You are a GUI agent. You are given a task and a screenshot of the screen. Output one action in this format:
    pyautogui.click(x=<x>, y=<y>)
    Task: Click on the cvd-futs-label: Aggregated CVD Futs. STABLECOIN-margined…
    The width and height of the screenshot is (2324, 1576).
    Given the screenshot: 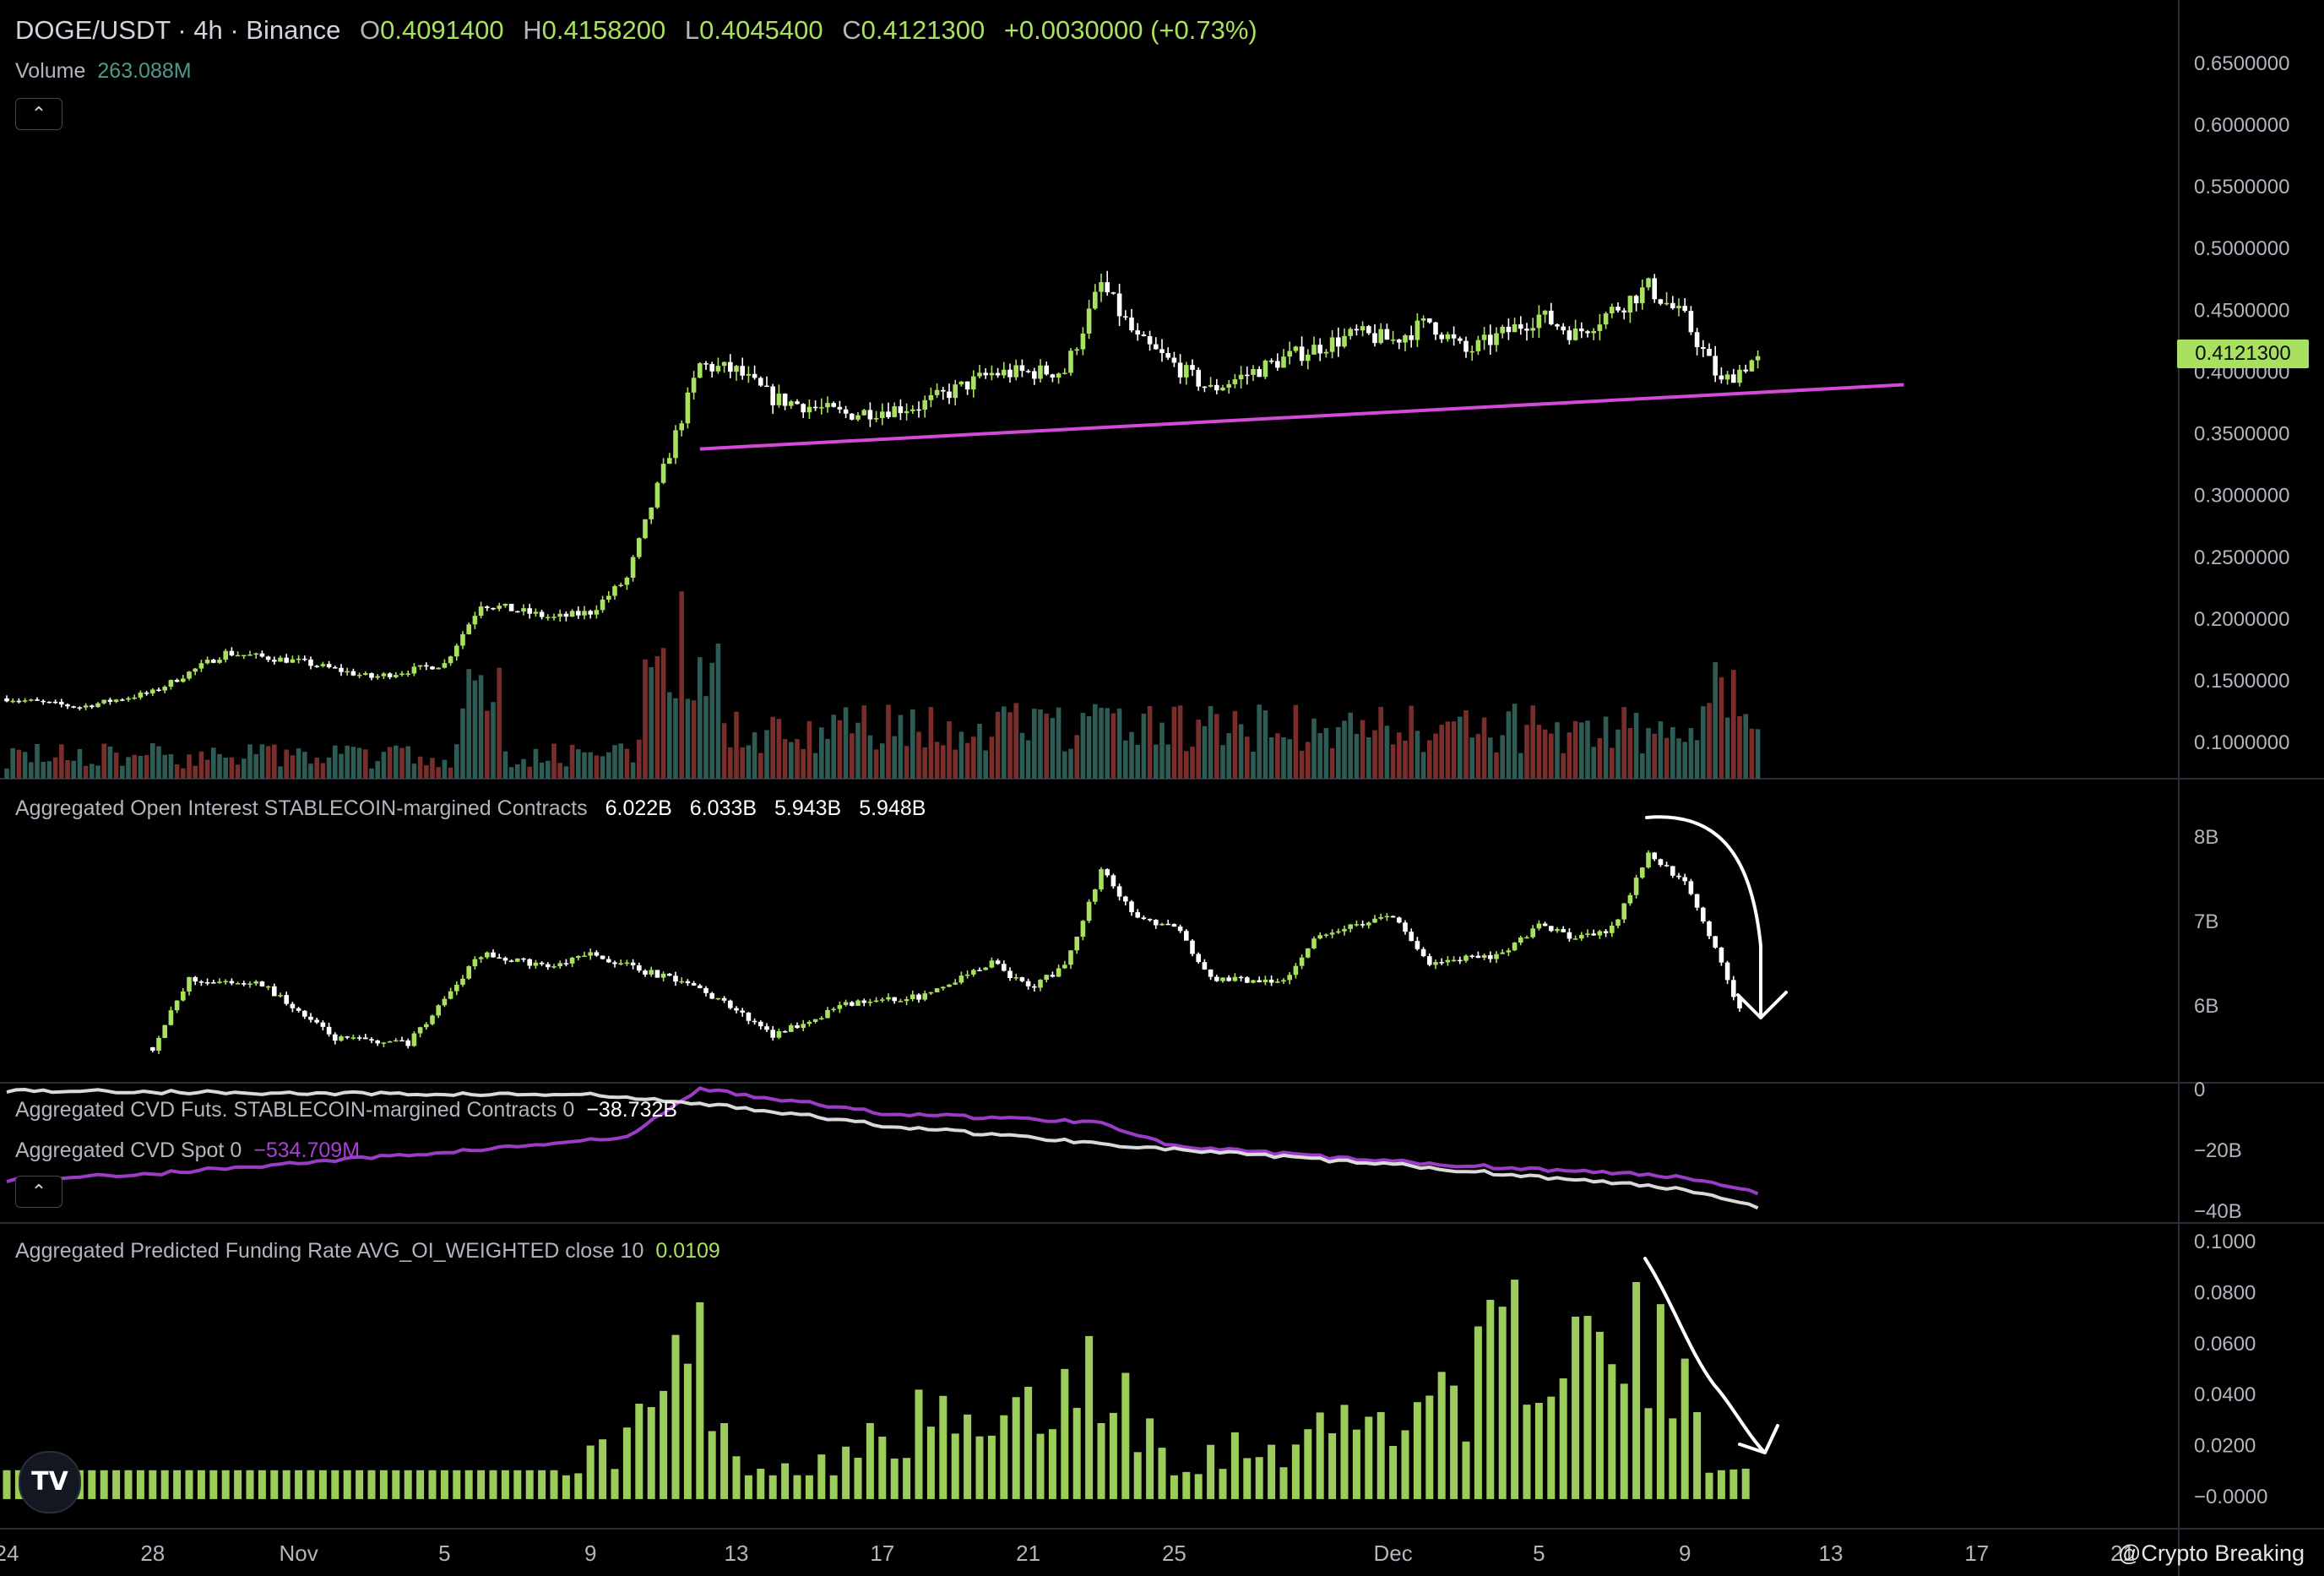 What is the action you would take?
    pyautogui.click(x=295, y=1110)
    